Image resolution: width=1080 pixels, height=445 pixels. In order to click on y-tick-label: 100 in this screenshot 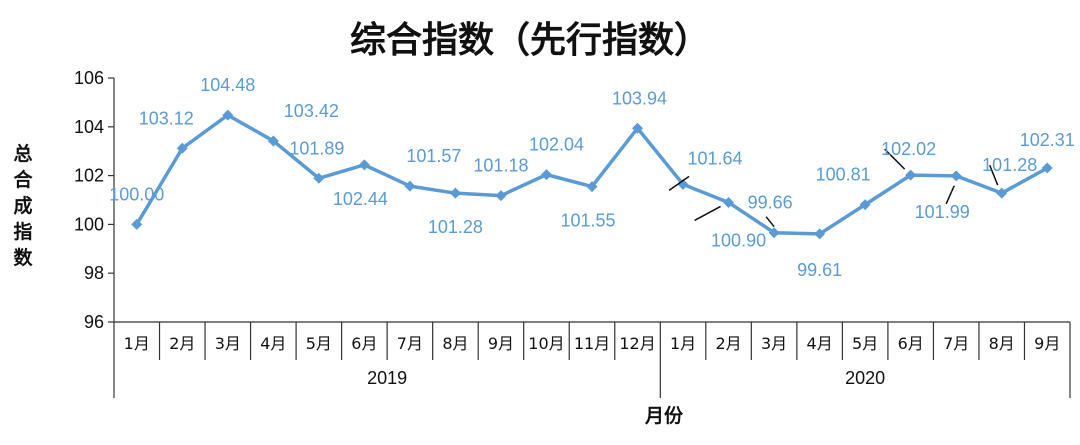, I will do `click(89, 224)`.